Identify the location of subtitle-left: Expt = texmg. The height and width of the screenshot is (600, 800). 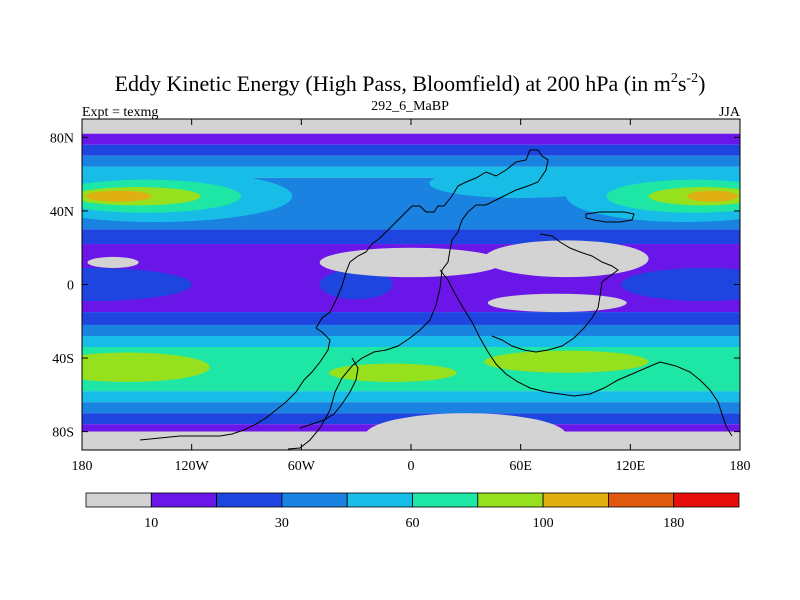
(120, 112).